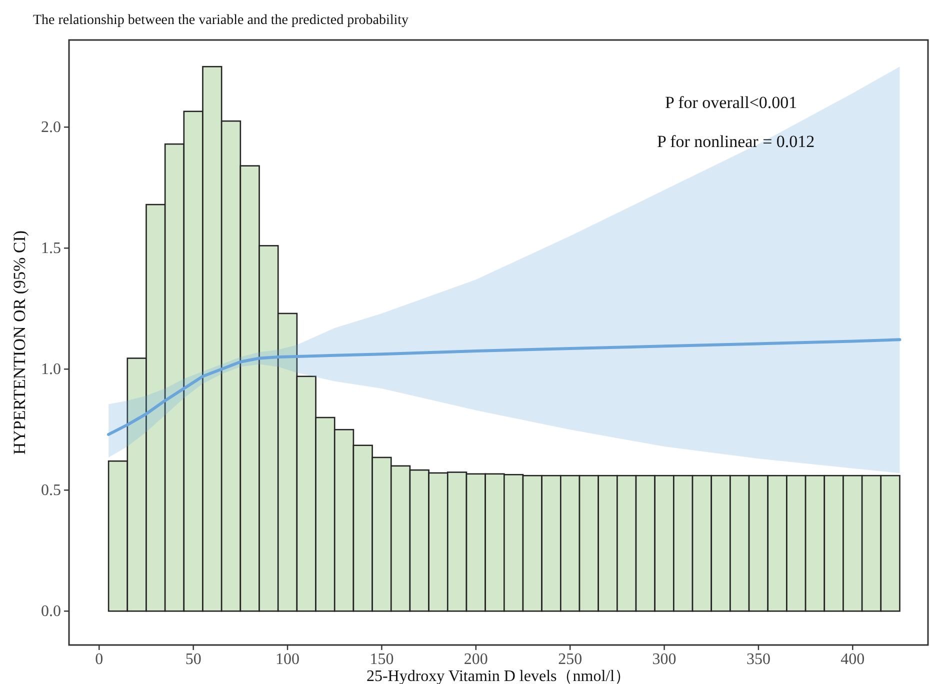 The width and height of the screenshot is (930, 684). I want to click on y-tick-label: 2.0, so click(51, 127).